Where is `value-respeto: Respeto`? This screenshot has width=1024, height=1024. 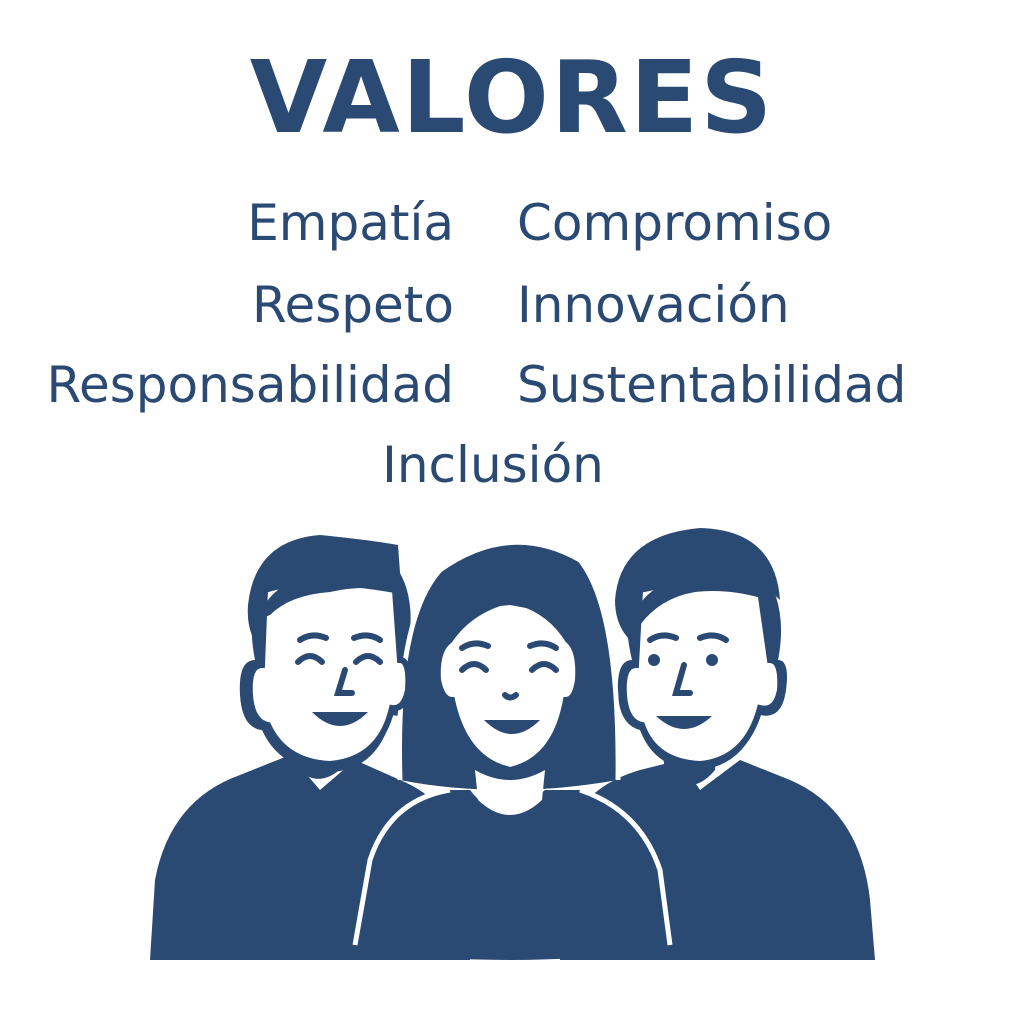 value-respeto: Respeto is located at coordinates (352, 305).